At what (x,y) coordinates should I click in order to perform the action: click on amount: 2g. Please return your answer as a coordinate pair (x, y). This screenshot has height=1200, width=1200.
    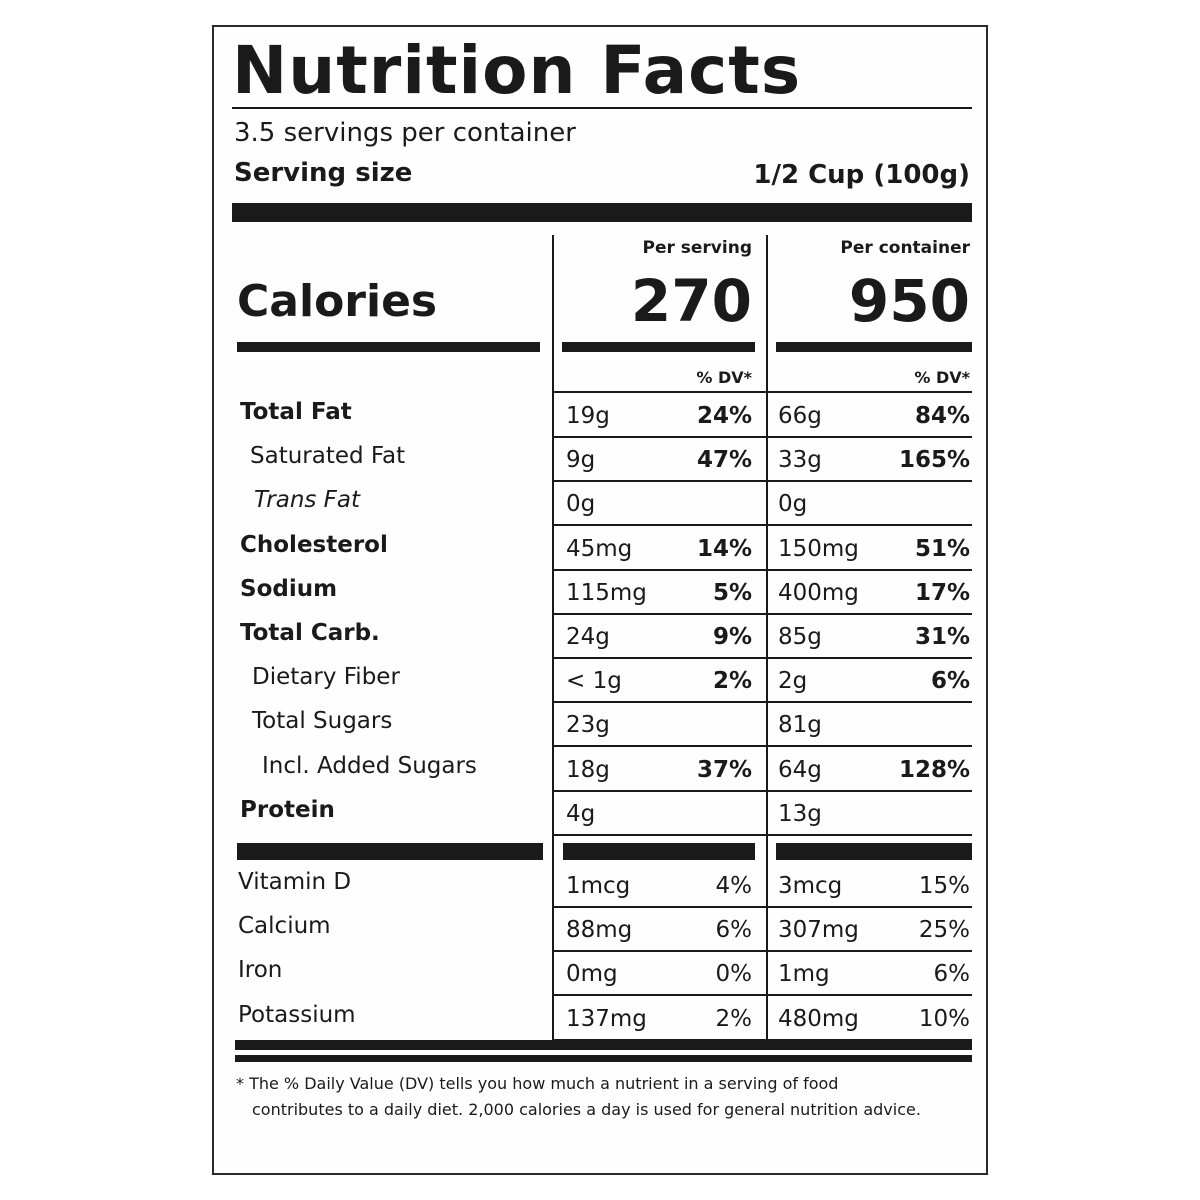
    Looking at the image, I should click on (793, 681).